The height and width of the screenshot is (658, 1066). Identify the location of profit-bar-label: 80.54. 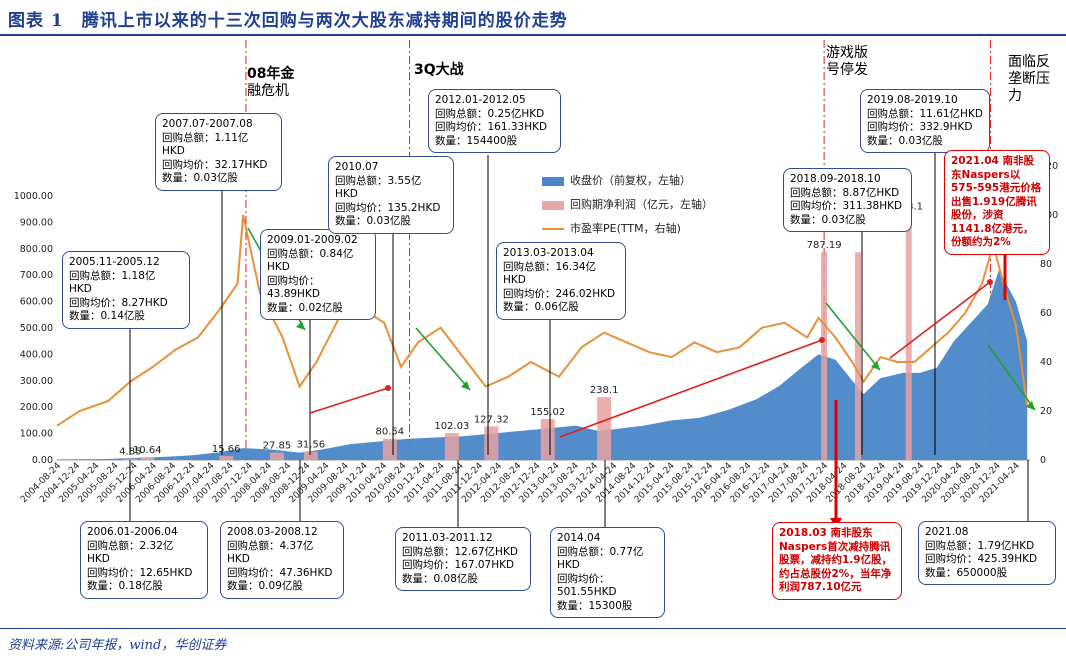
(389, 432).